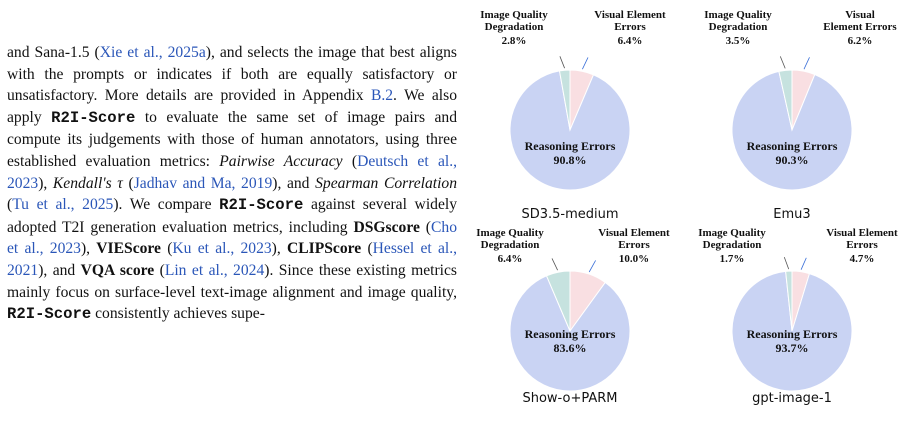 Image resolution: width=920 pixels, height=428 pixels. I want to click on slice-value-image-quality-degradation: 1.7%, so click(732, 259).